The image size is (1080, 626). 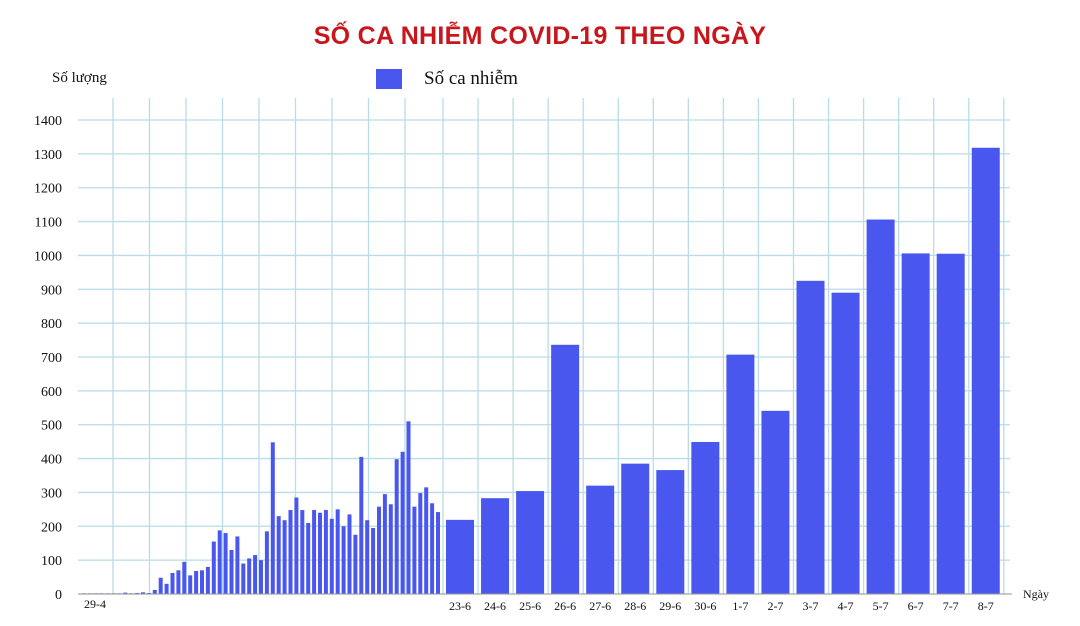 I want to click on legend-swatch, so click(x=389, y=79).